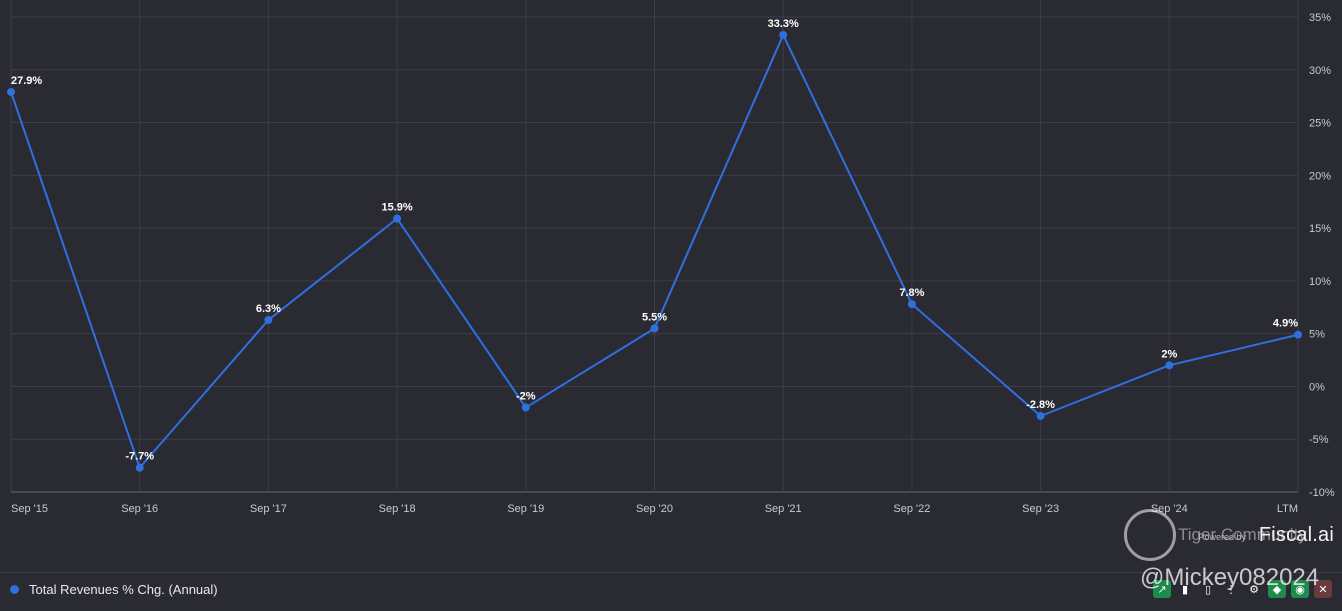  What do you see at coordinates (1169, 354) in the screenshot?
I see `data-label: 2%` at bounding box center [1169, 354].